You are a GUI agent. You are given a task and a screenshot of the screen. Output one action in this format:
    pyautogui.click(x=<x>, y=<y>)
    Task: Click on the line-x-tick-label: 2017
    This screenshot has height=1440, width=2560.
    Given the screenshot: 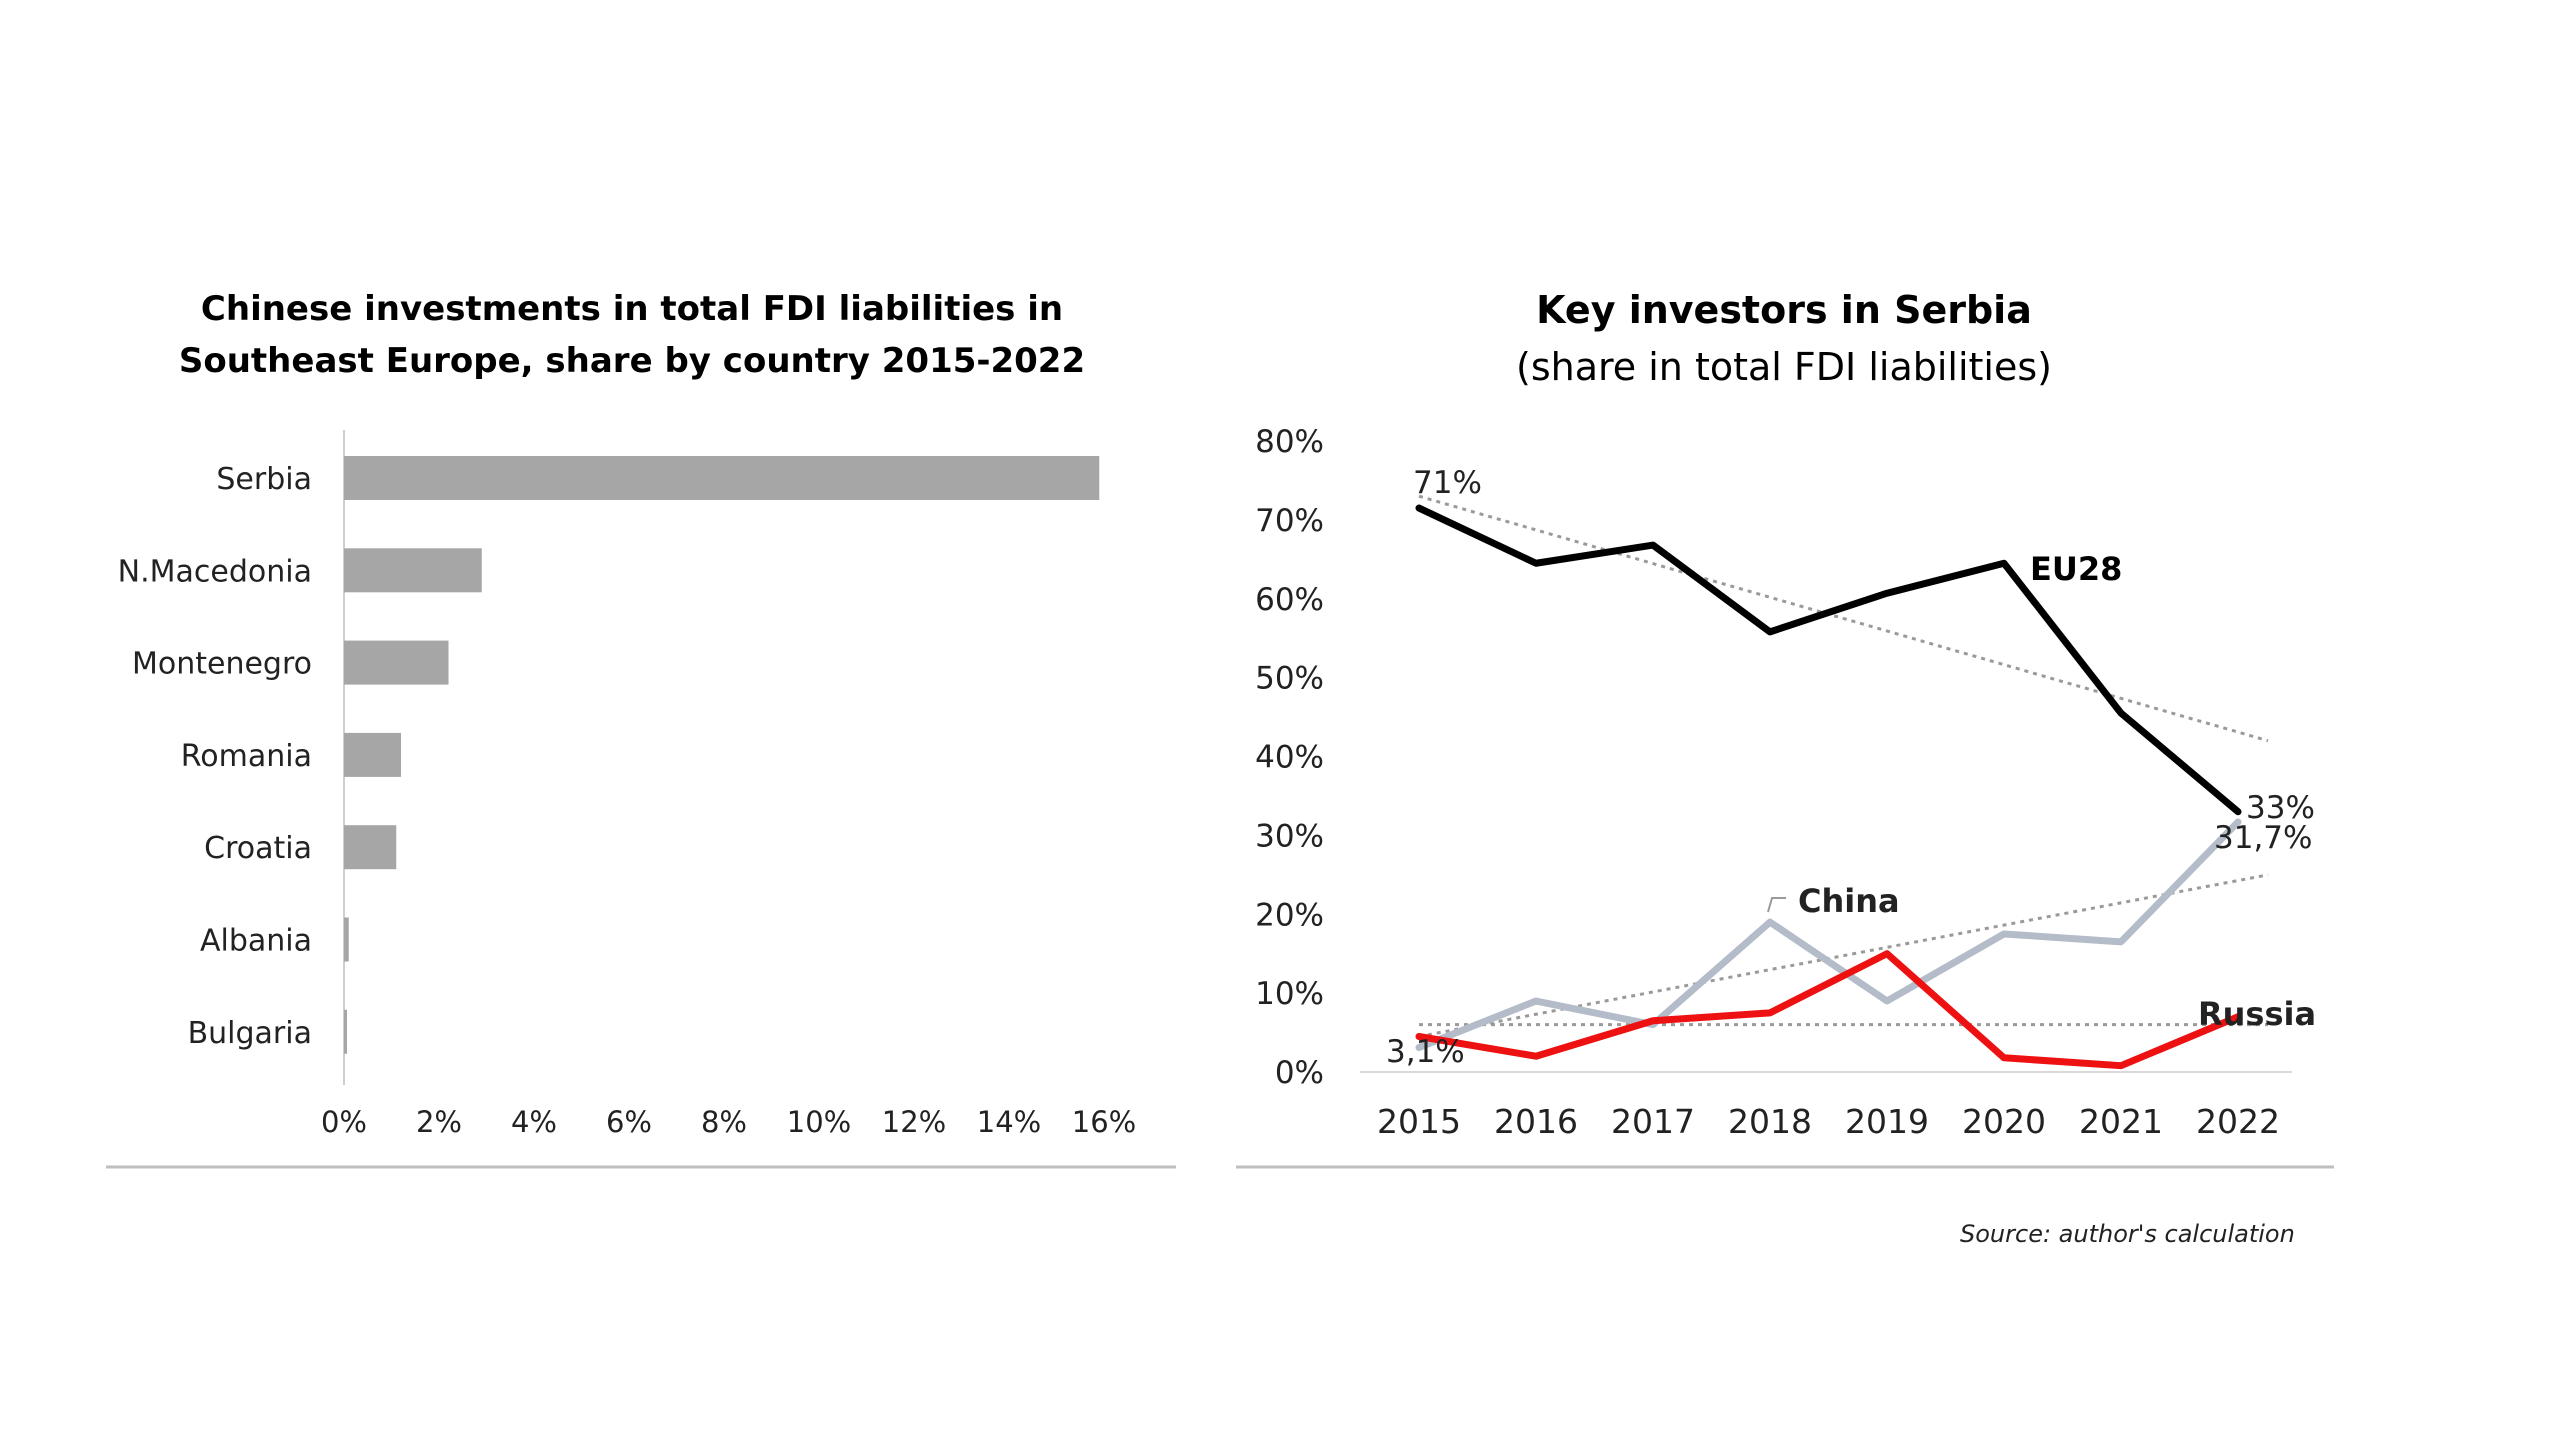 What is the action you would take?
    pyautogui.click(x=1653, y=1121)
    